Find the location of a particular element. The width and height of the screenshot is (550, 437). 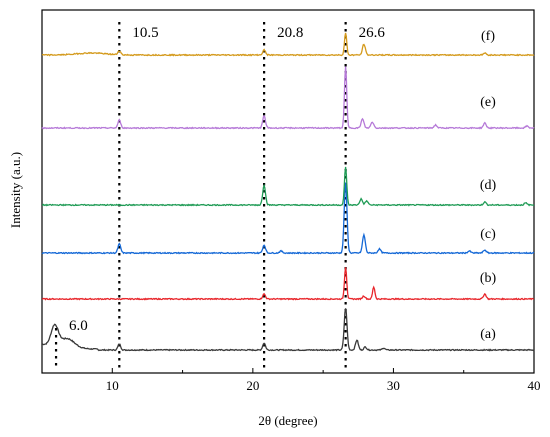

series-tag-4: (d) is located at coordinates (488, 185).